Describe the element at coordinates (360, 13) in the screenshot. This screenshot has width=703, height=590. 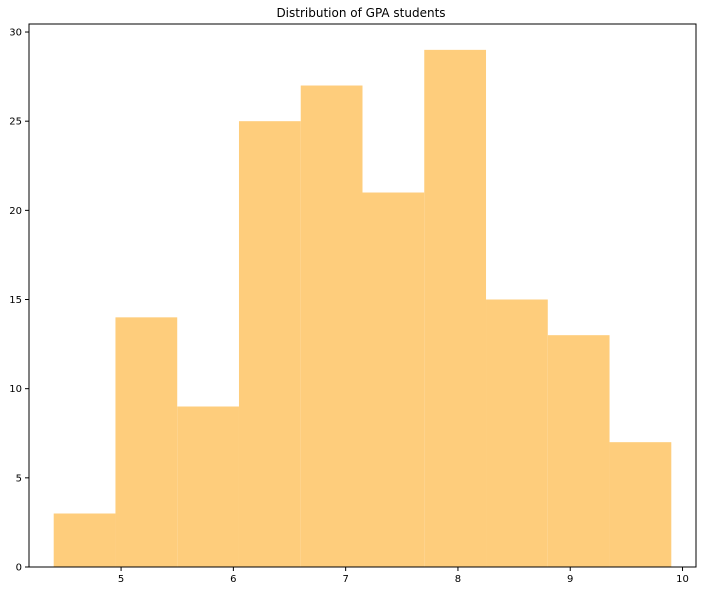
I see `chart-title: Distribution of GPA students` at that location.